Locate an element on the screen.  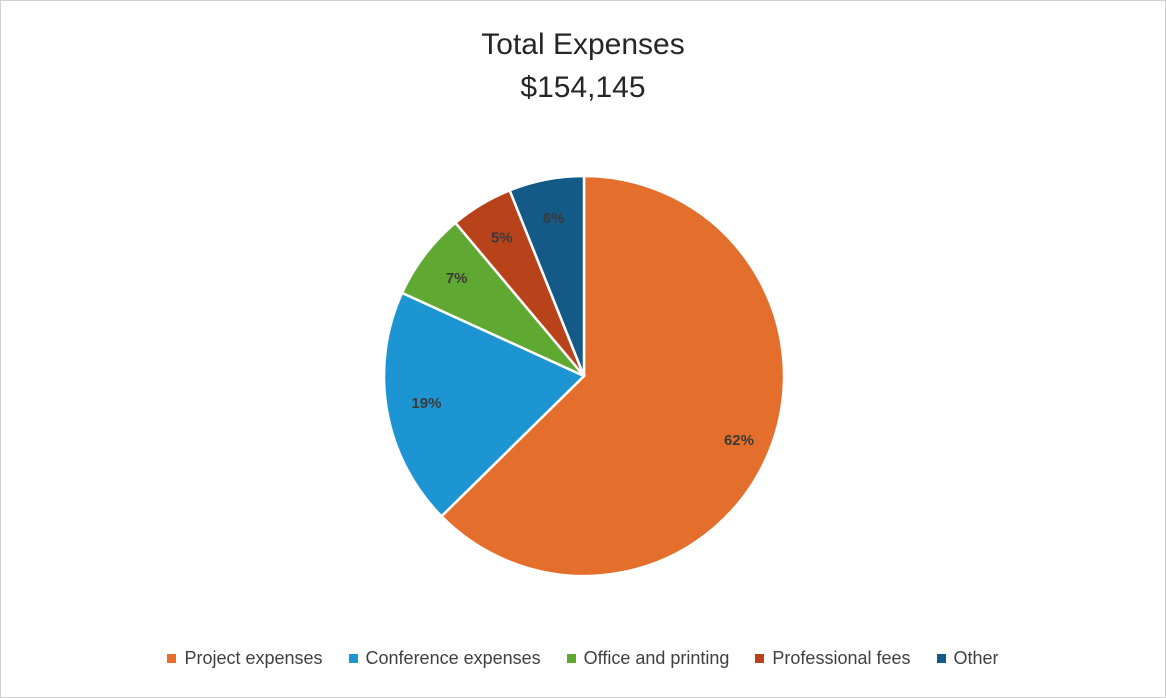
data-label-project-expenses: 62% is located at coordinates (739, 440).